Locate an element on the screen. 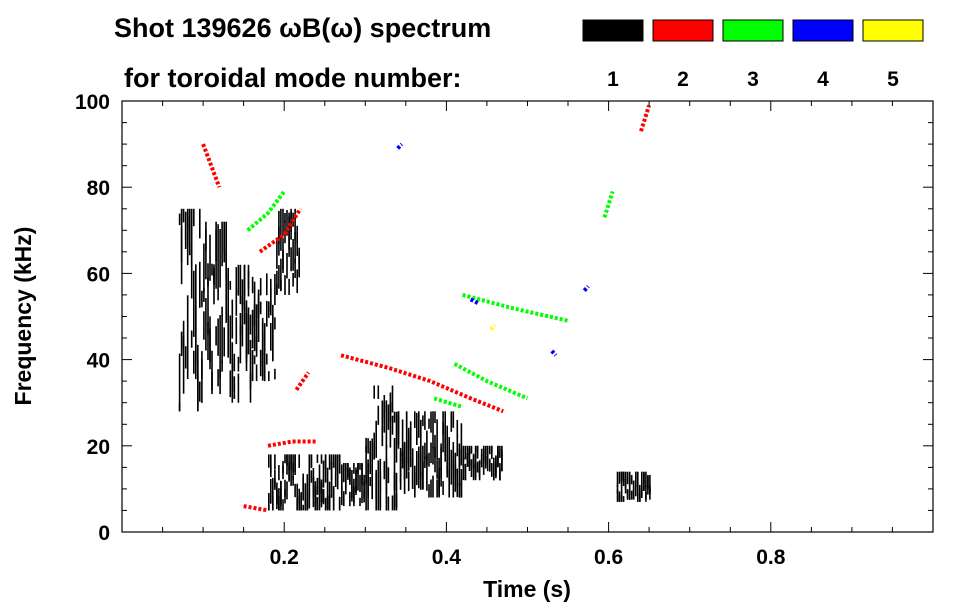 This screenshot has width=963, height=615. chart-title: Shot 139626 ωB(ω) spectrum is located at coordinates (302, 28).